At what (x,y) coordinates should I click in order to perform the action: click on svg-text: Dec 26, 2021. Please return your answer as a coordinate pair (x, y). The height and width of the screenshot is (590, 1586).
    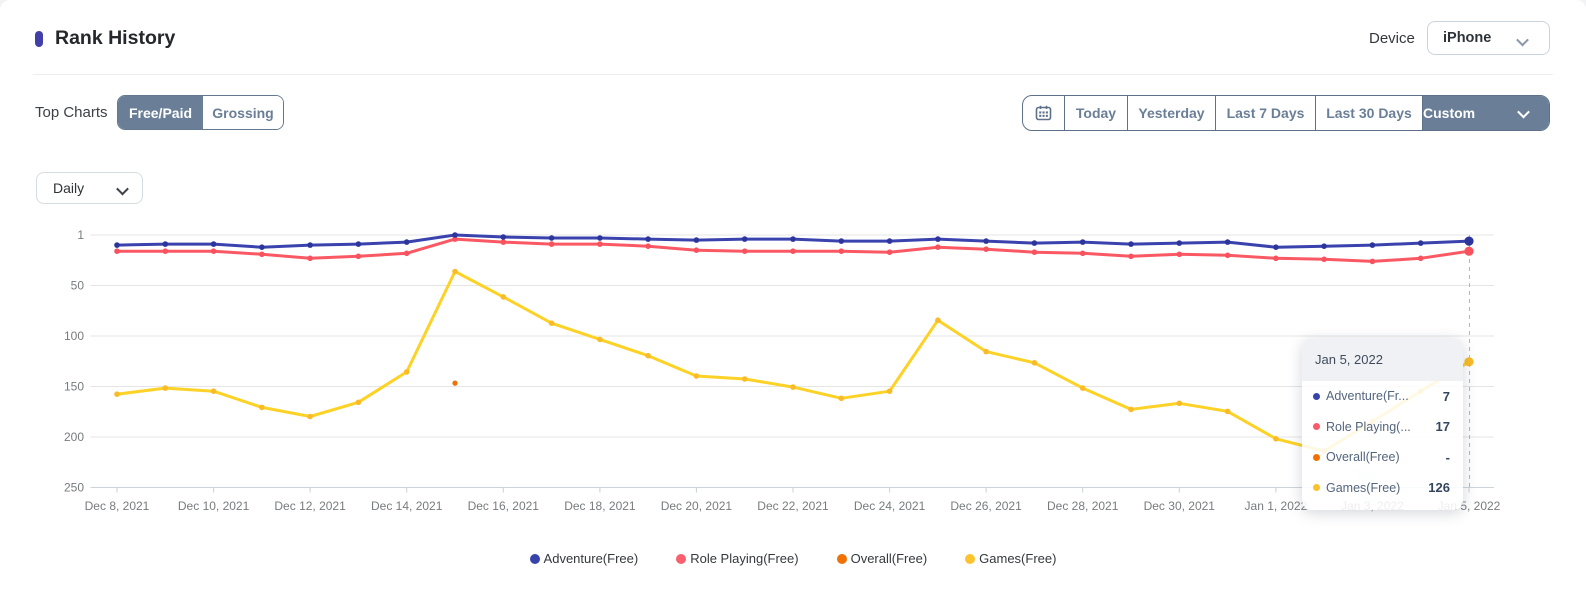
    Looking at the image, I should click on (986, 506).